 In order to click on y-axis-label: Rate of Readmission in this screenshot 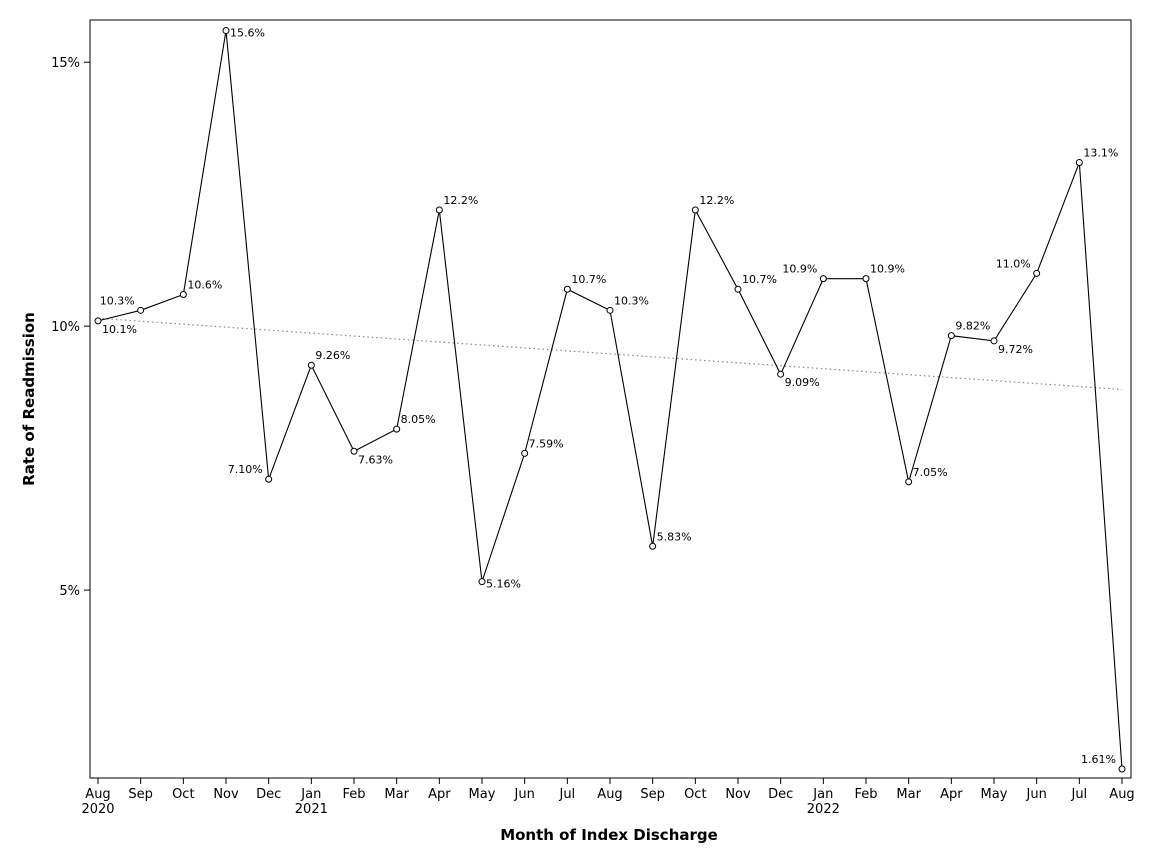, I will do `click(29, 399)`.